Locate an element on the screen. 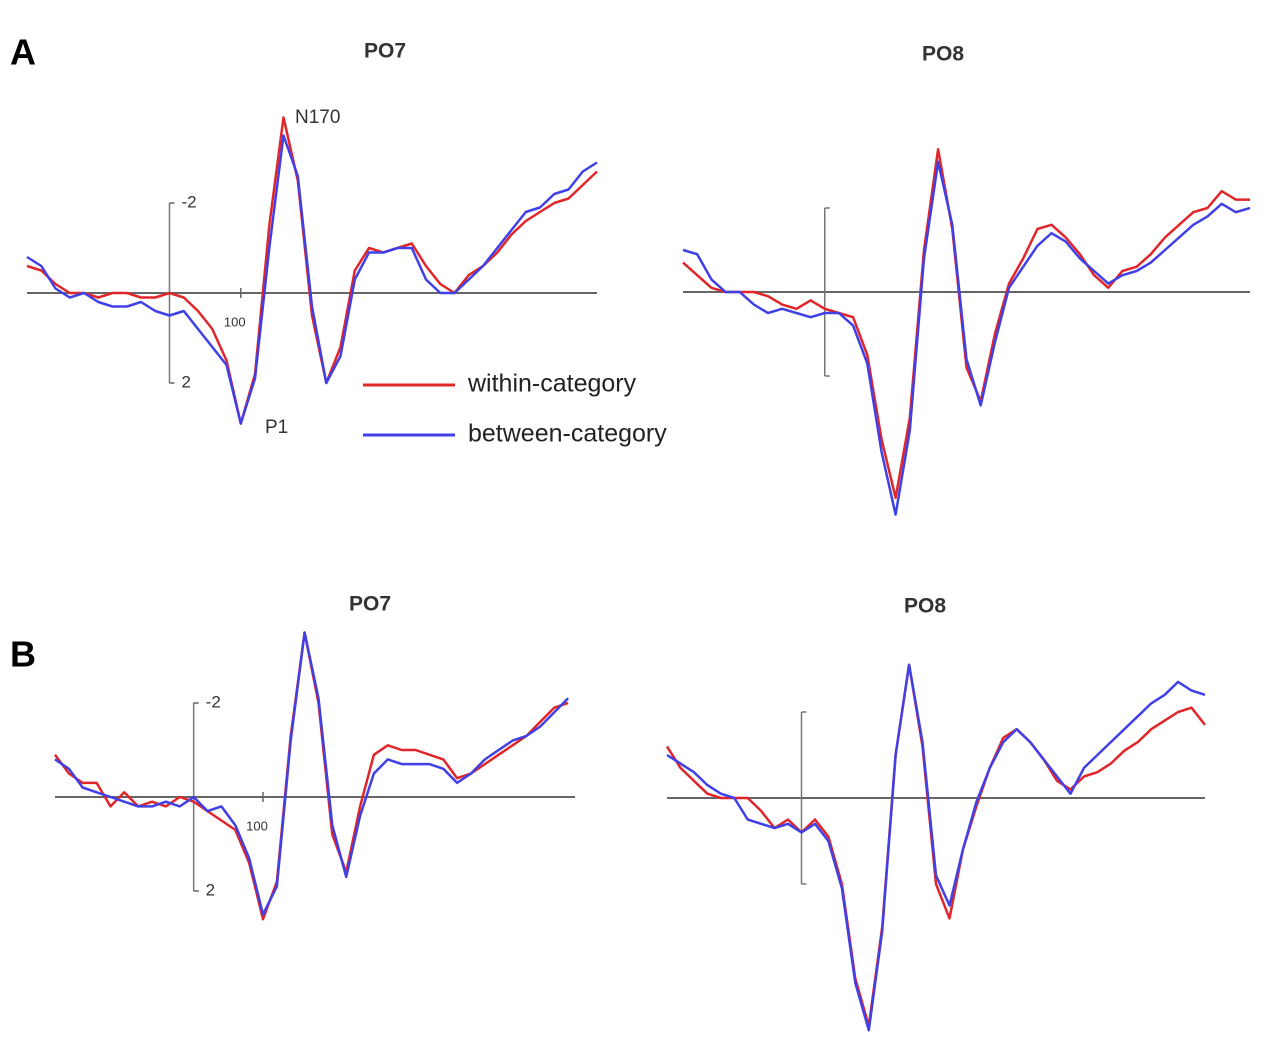 The width and height of the screenshot is (1272, 1054). legend-label: between-category is located at coordinates (567, 434).